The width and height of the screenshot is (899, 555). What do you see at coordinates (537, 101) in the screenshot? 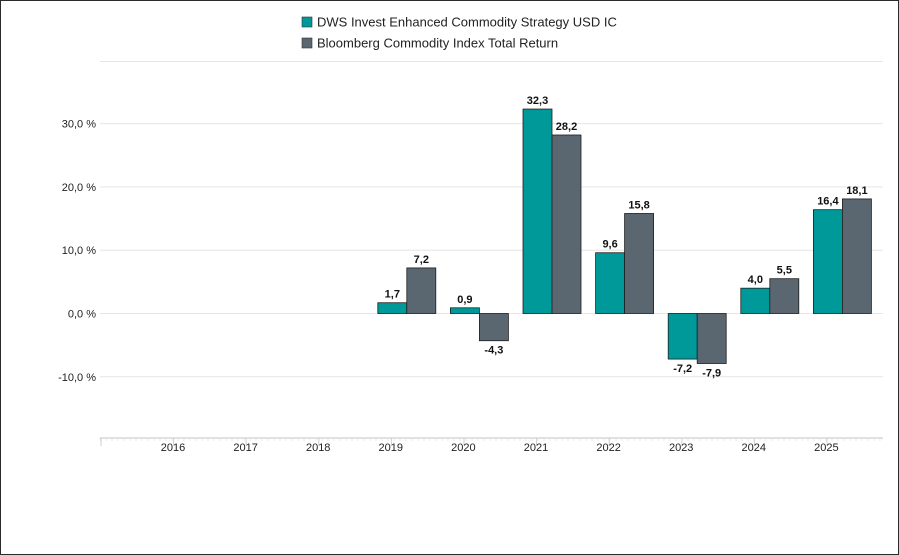
I see `data-label-2021-series-1: 32,3` at bounding box center [537, 101].